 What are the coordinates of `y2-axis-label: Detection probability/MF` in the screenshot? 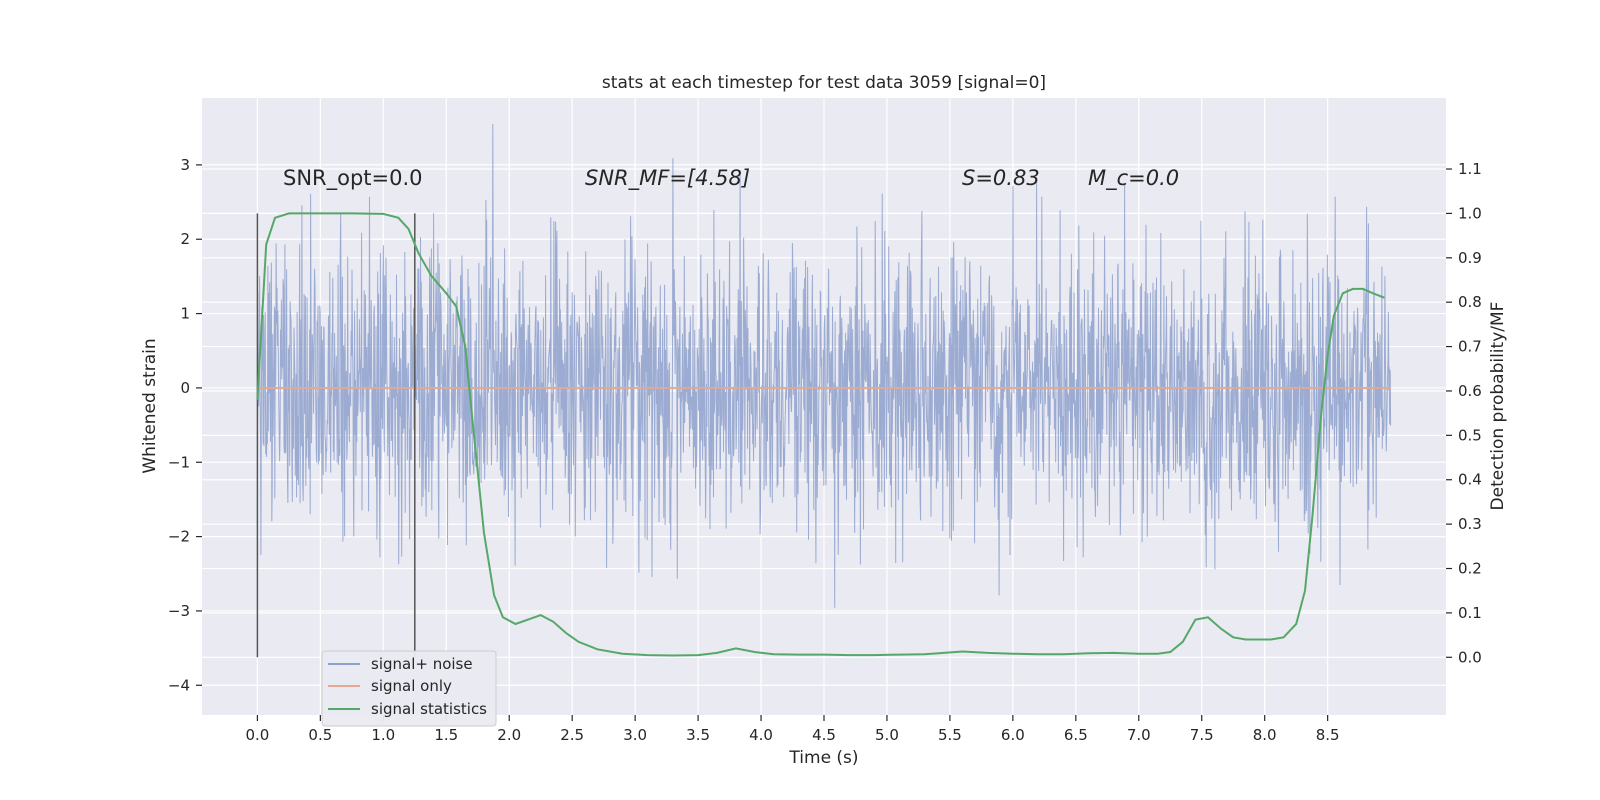 It's located at (1498, 406).